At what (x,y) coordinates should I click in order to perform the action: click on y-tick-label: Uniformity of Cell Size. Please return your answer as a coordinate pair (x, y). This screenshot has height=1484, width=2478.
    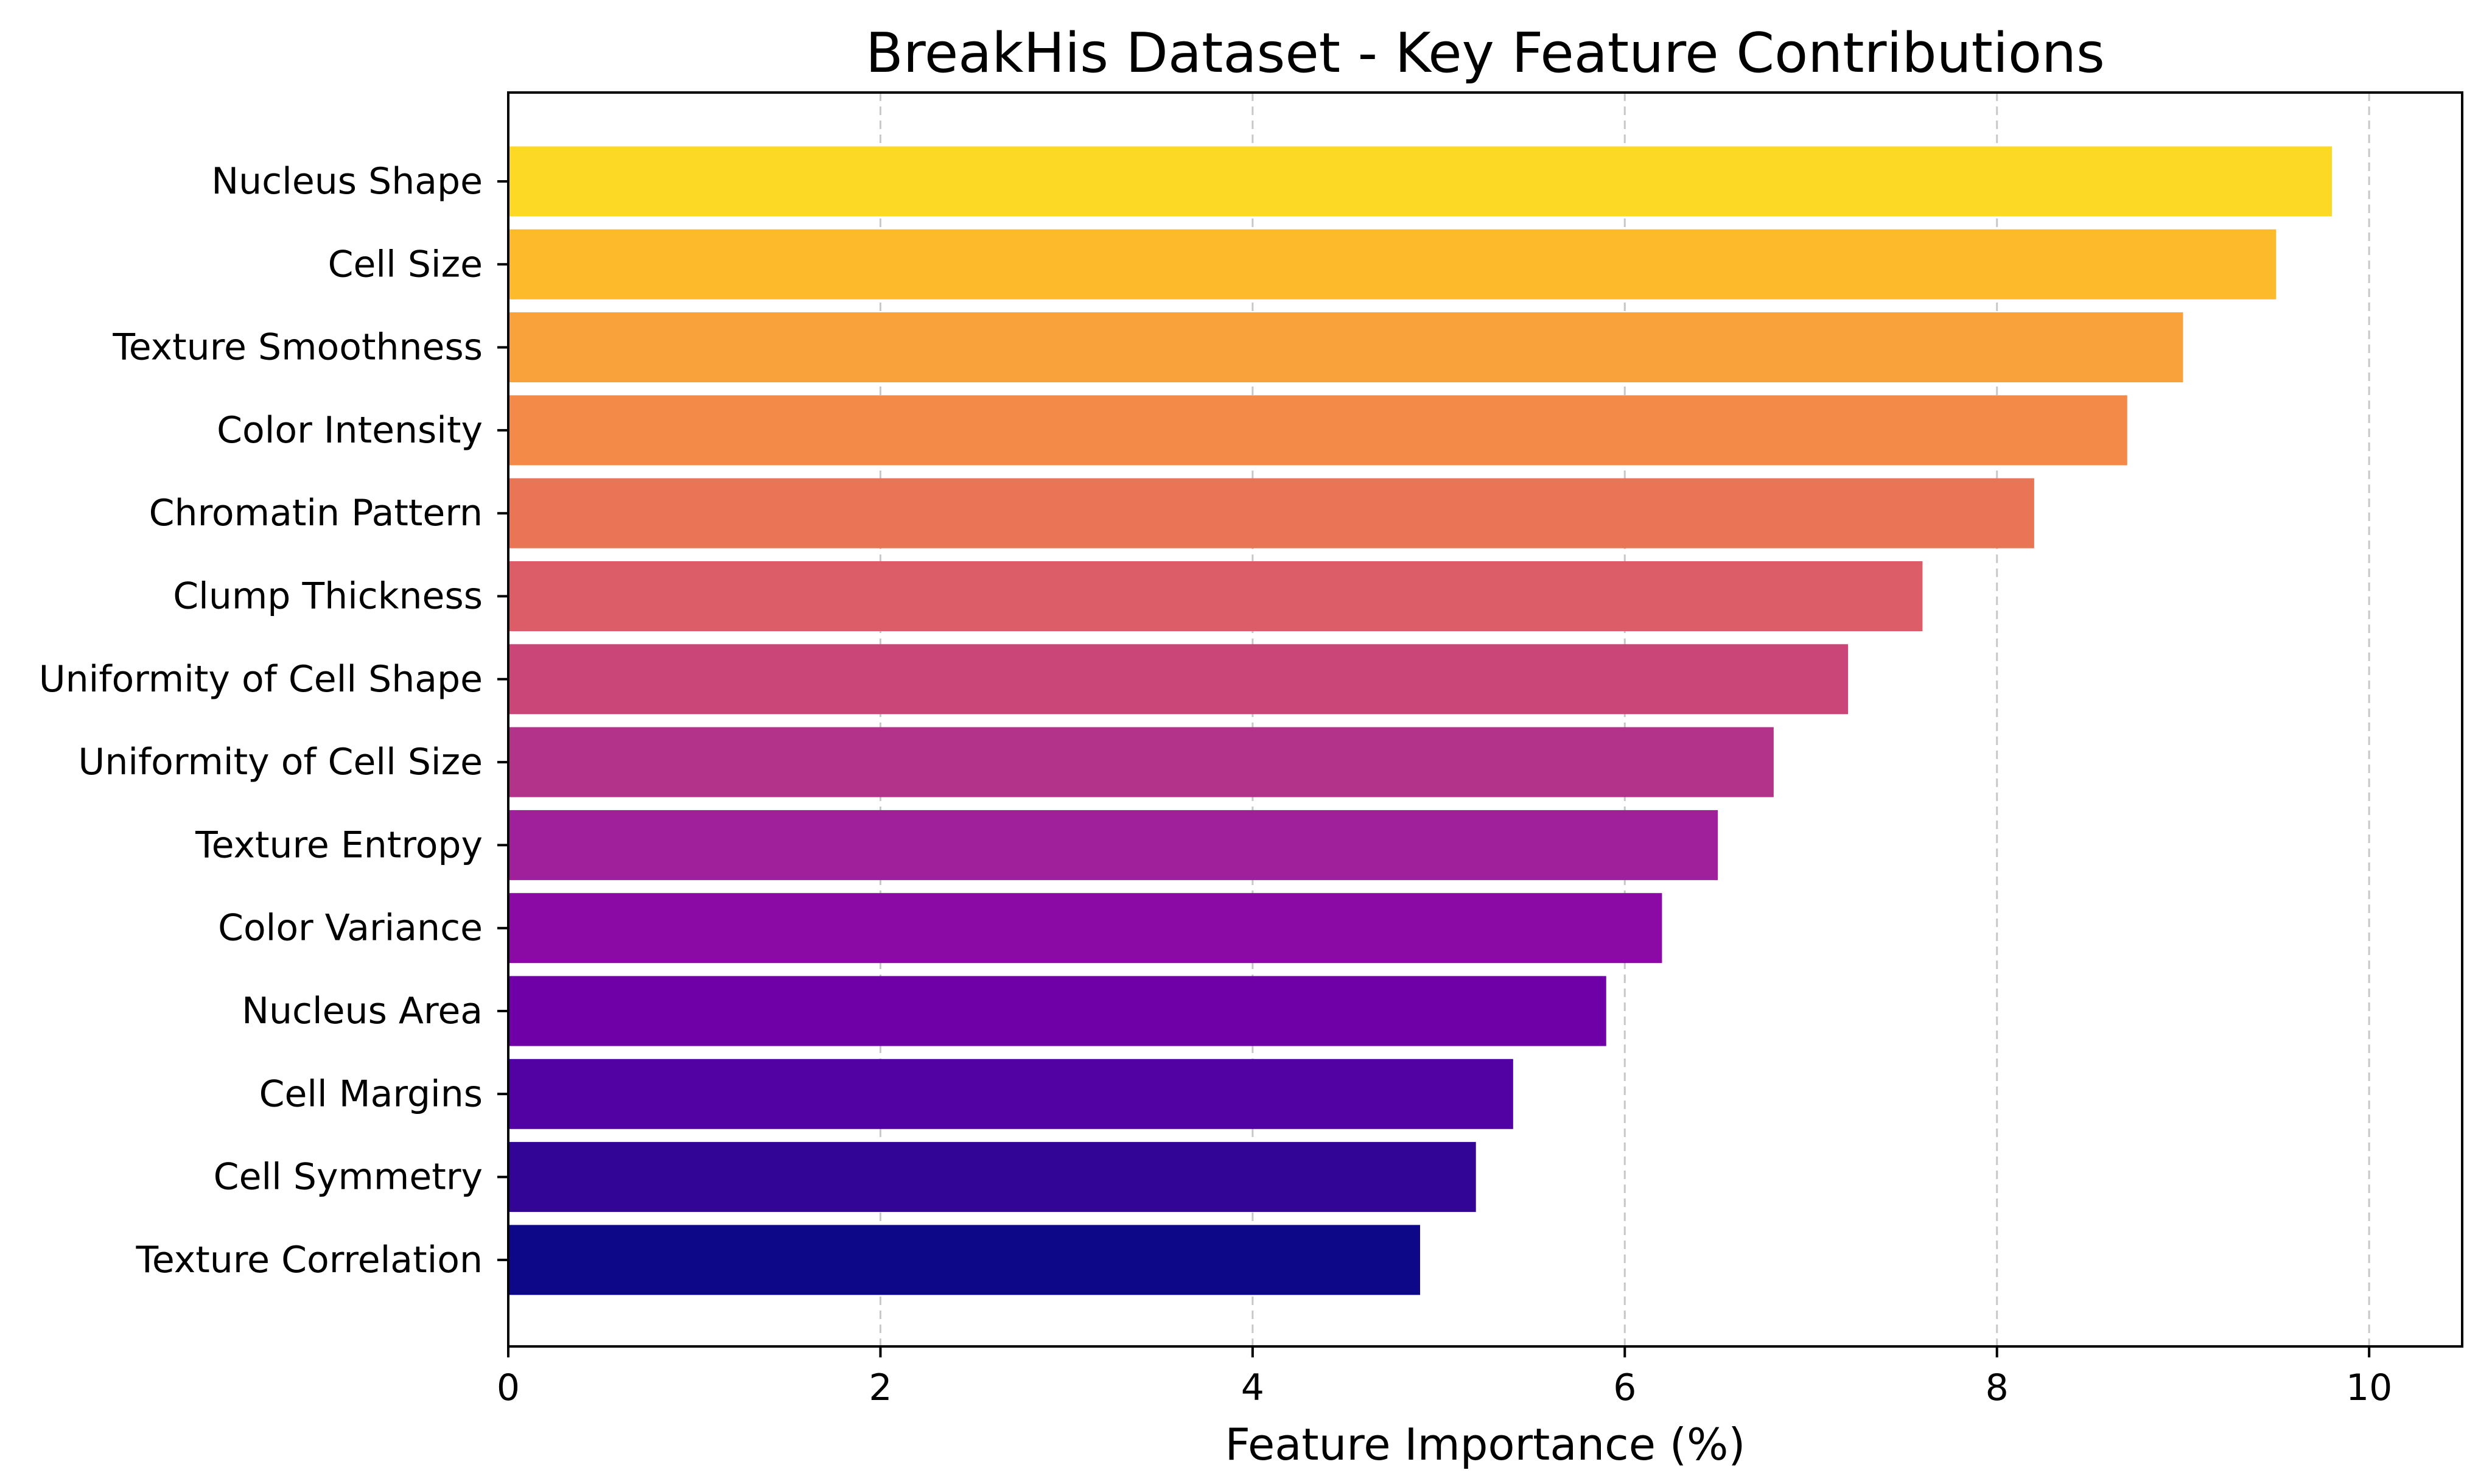
    Looking at the image, I should click on (280, 762).